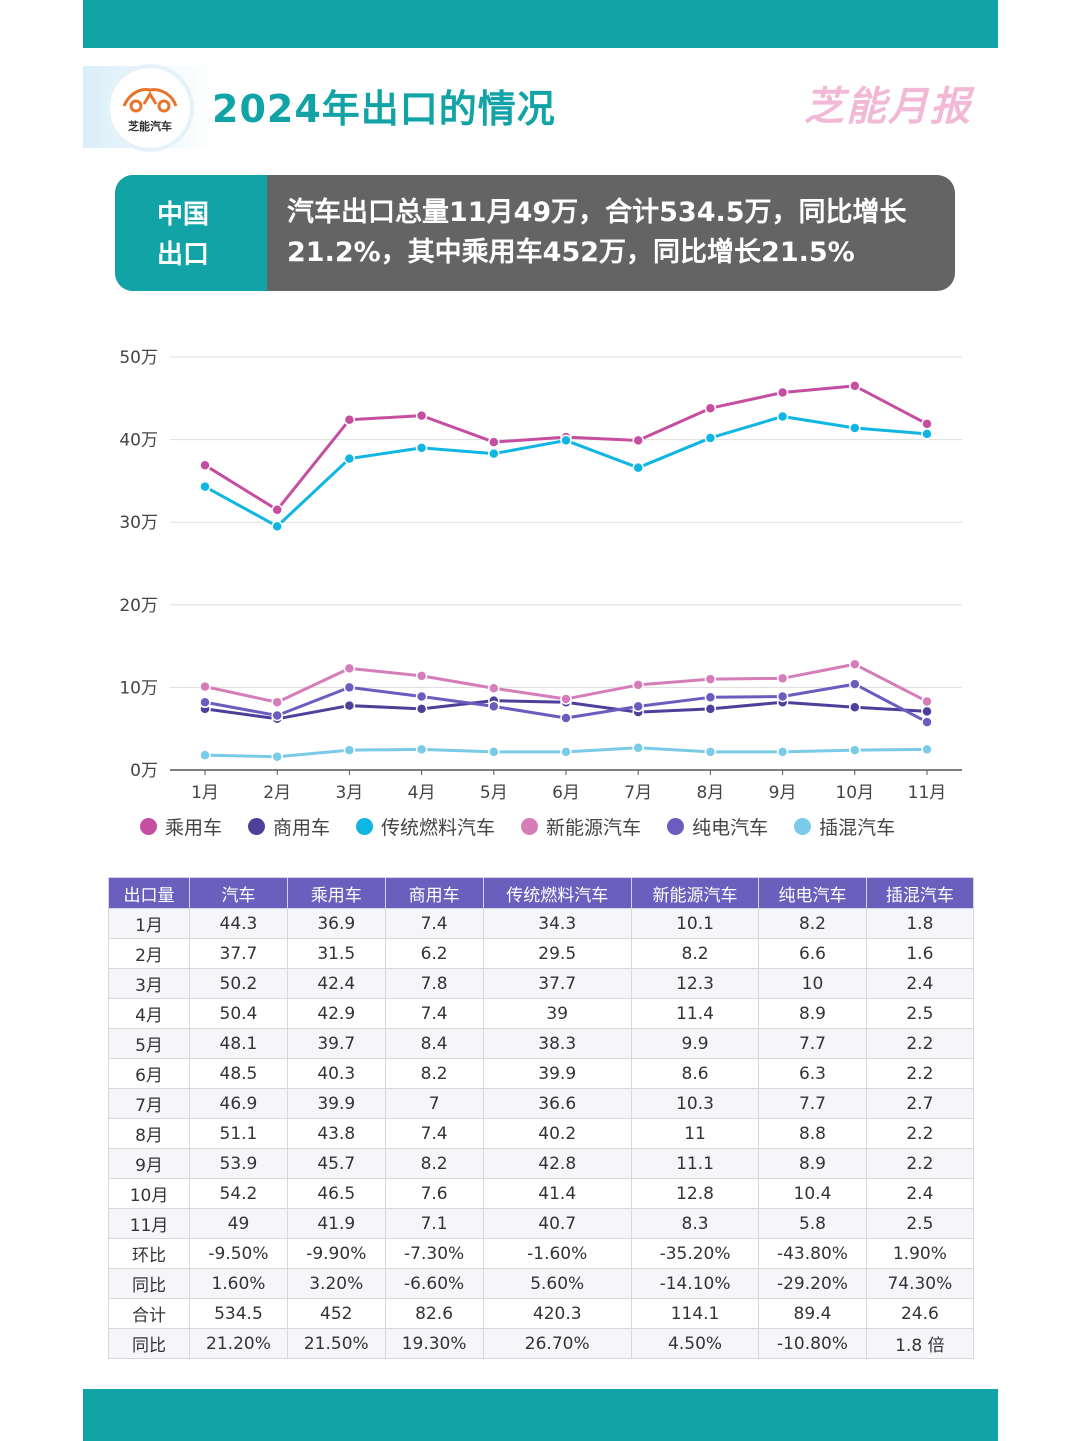 The image size is (1080, 1441). What do you see at coordinates (149, 1103) in the screenshot?
I see `row-label-cell: 7月` at bounding box center [149, 1103].